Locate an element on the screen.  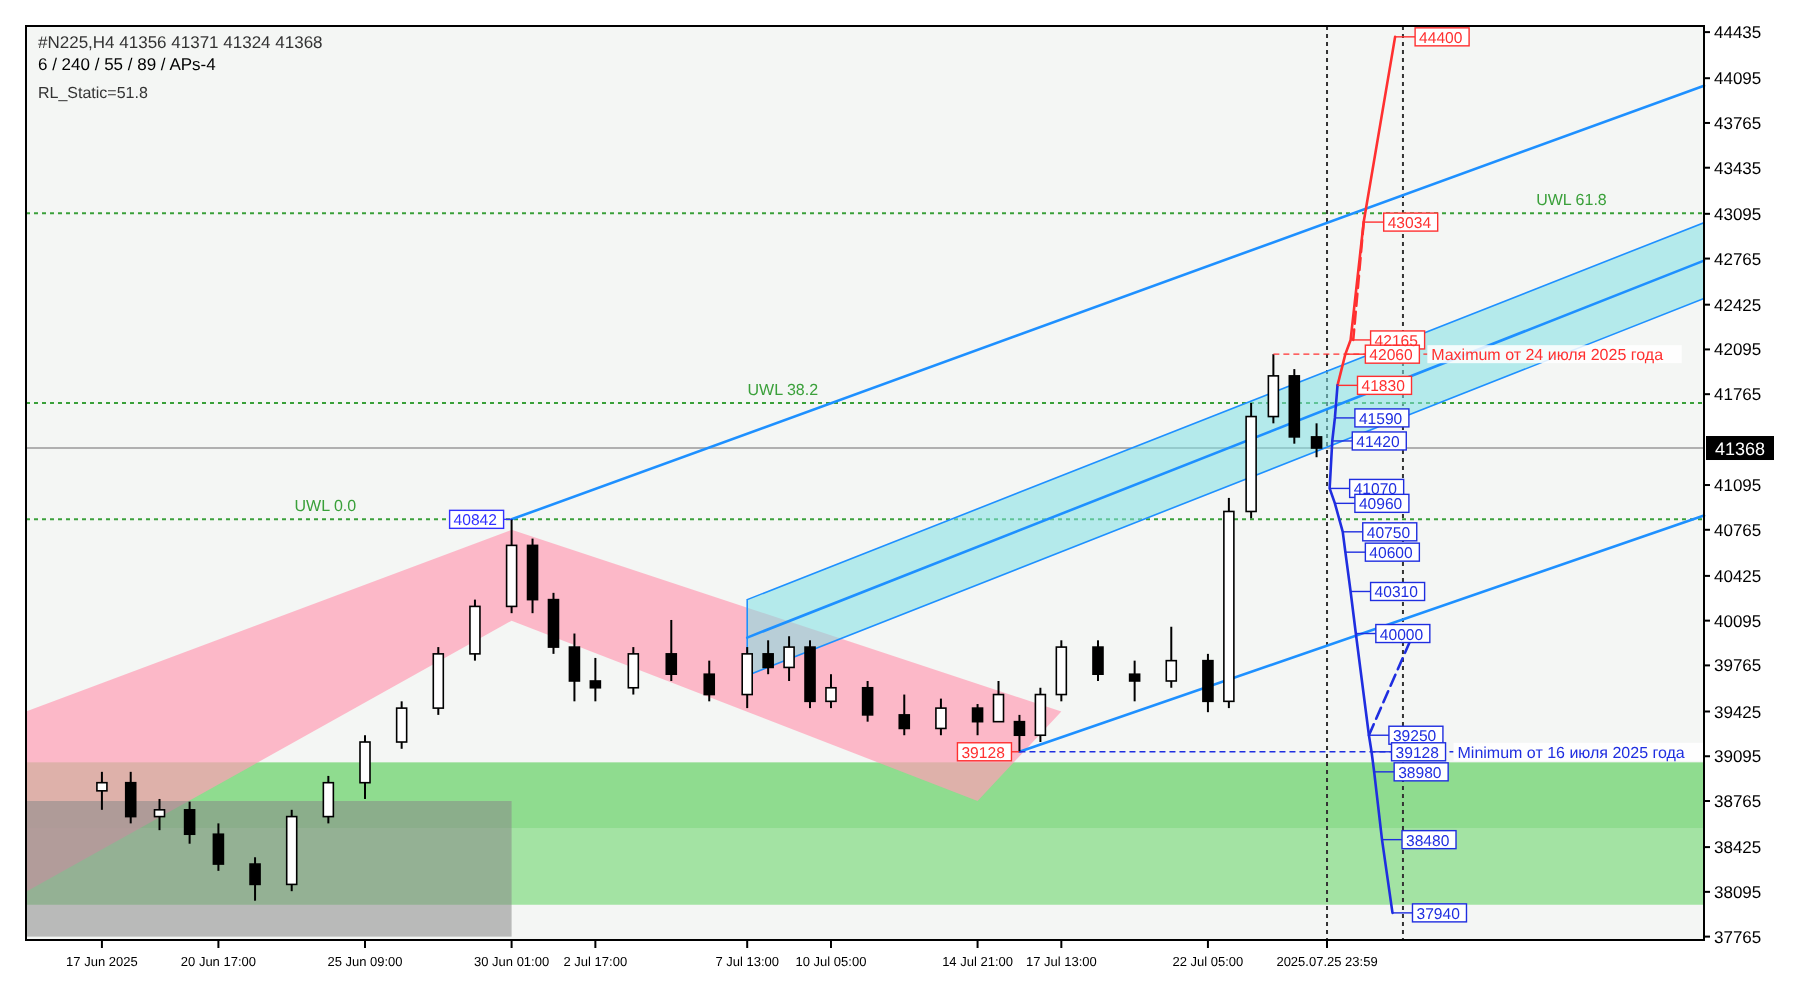
y-tick-label: 38425 is located at coordinates (1738, 847).